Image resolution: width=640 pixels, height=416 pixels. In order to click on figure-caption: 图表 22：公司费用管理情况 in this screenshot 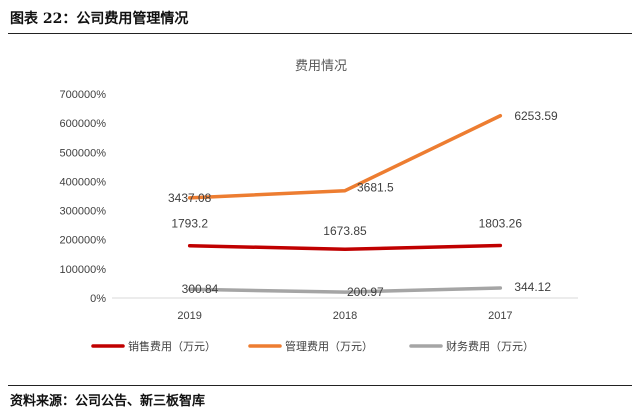, I will do `click(99, 19)`.